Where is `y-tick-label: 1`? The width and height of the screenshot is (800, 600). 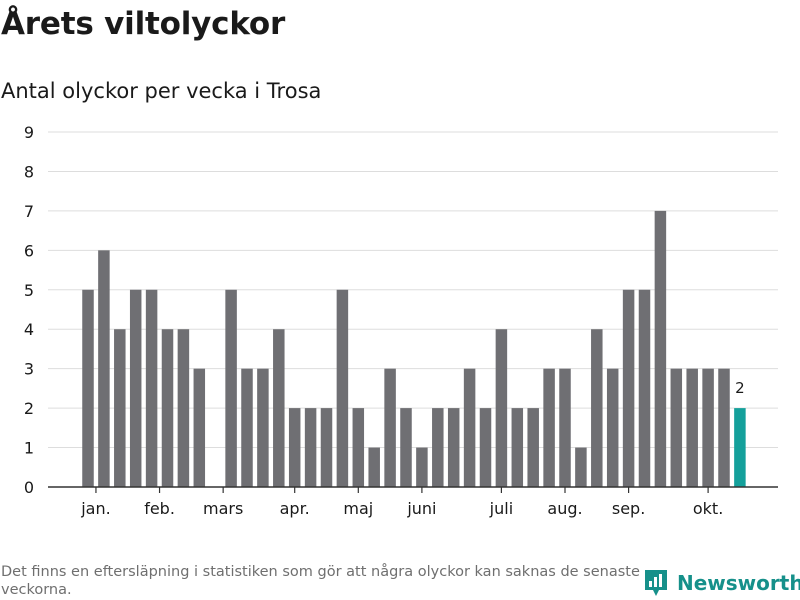 y-tick-label: 1 is located at coordinates (29, 448).